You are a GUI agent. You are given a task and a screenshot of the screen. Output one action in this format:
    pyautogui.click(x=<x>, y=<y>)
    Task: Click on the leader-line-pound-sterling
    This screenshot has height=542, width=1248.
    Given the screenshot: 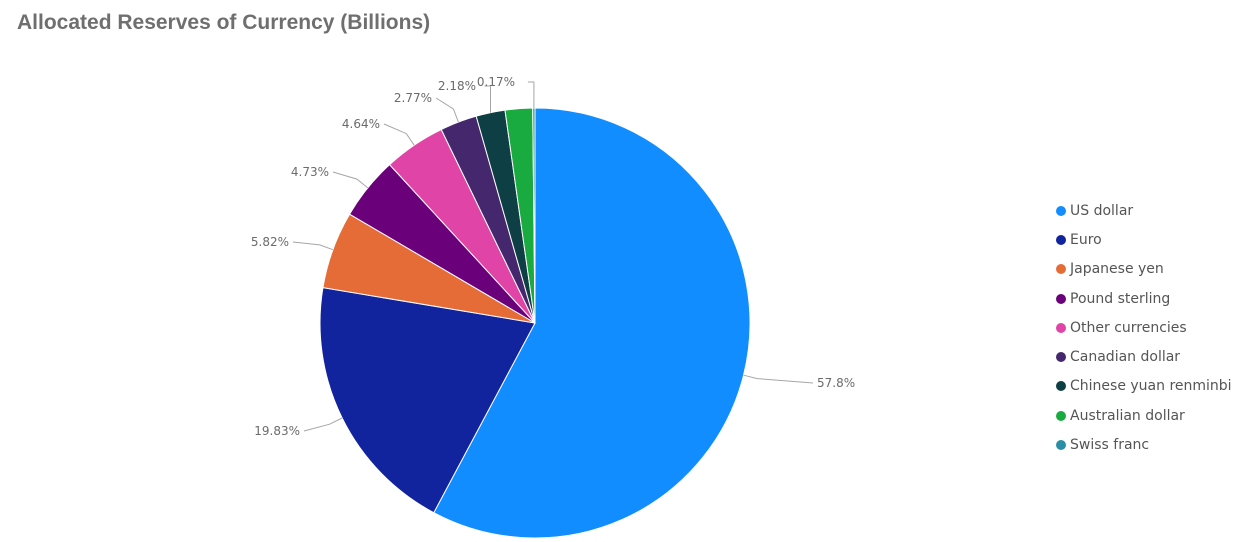 What is the action you would take?
    pyautogui.click(x=350, y=180)
    